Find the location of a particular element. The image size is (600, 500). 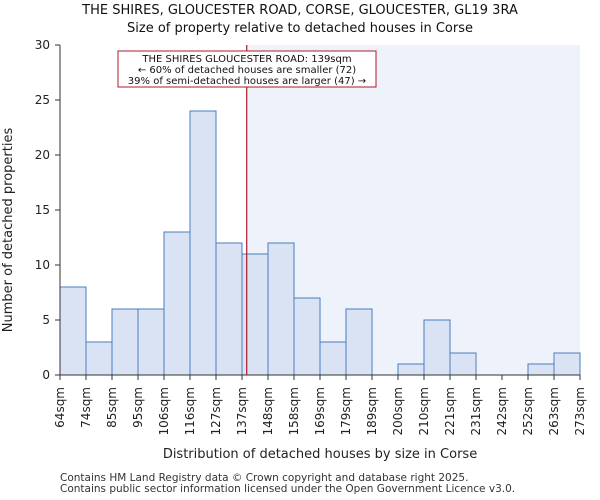

y-axis: 0 5 10 15 20 25 30 is located at coordinates (48, 210).